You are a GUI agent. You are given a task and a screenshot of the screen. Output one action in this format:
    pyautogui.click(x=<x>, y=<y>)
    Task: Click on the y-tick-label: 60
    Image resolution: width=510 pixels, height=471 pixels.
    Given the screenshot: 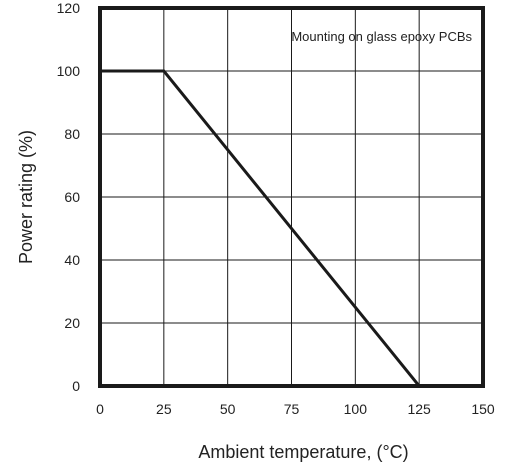 What is the action you would take?
    pyautogui.click(x=72, y=197)
    